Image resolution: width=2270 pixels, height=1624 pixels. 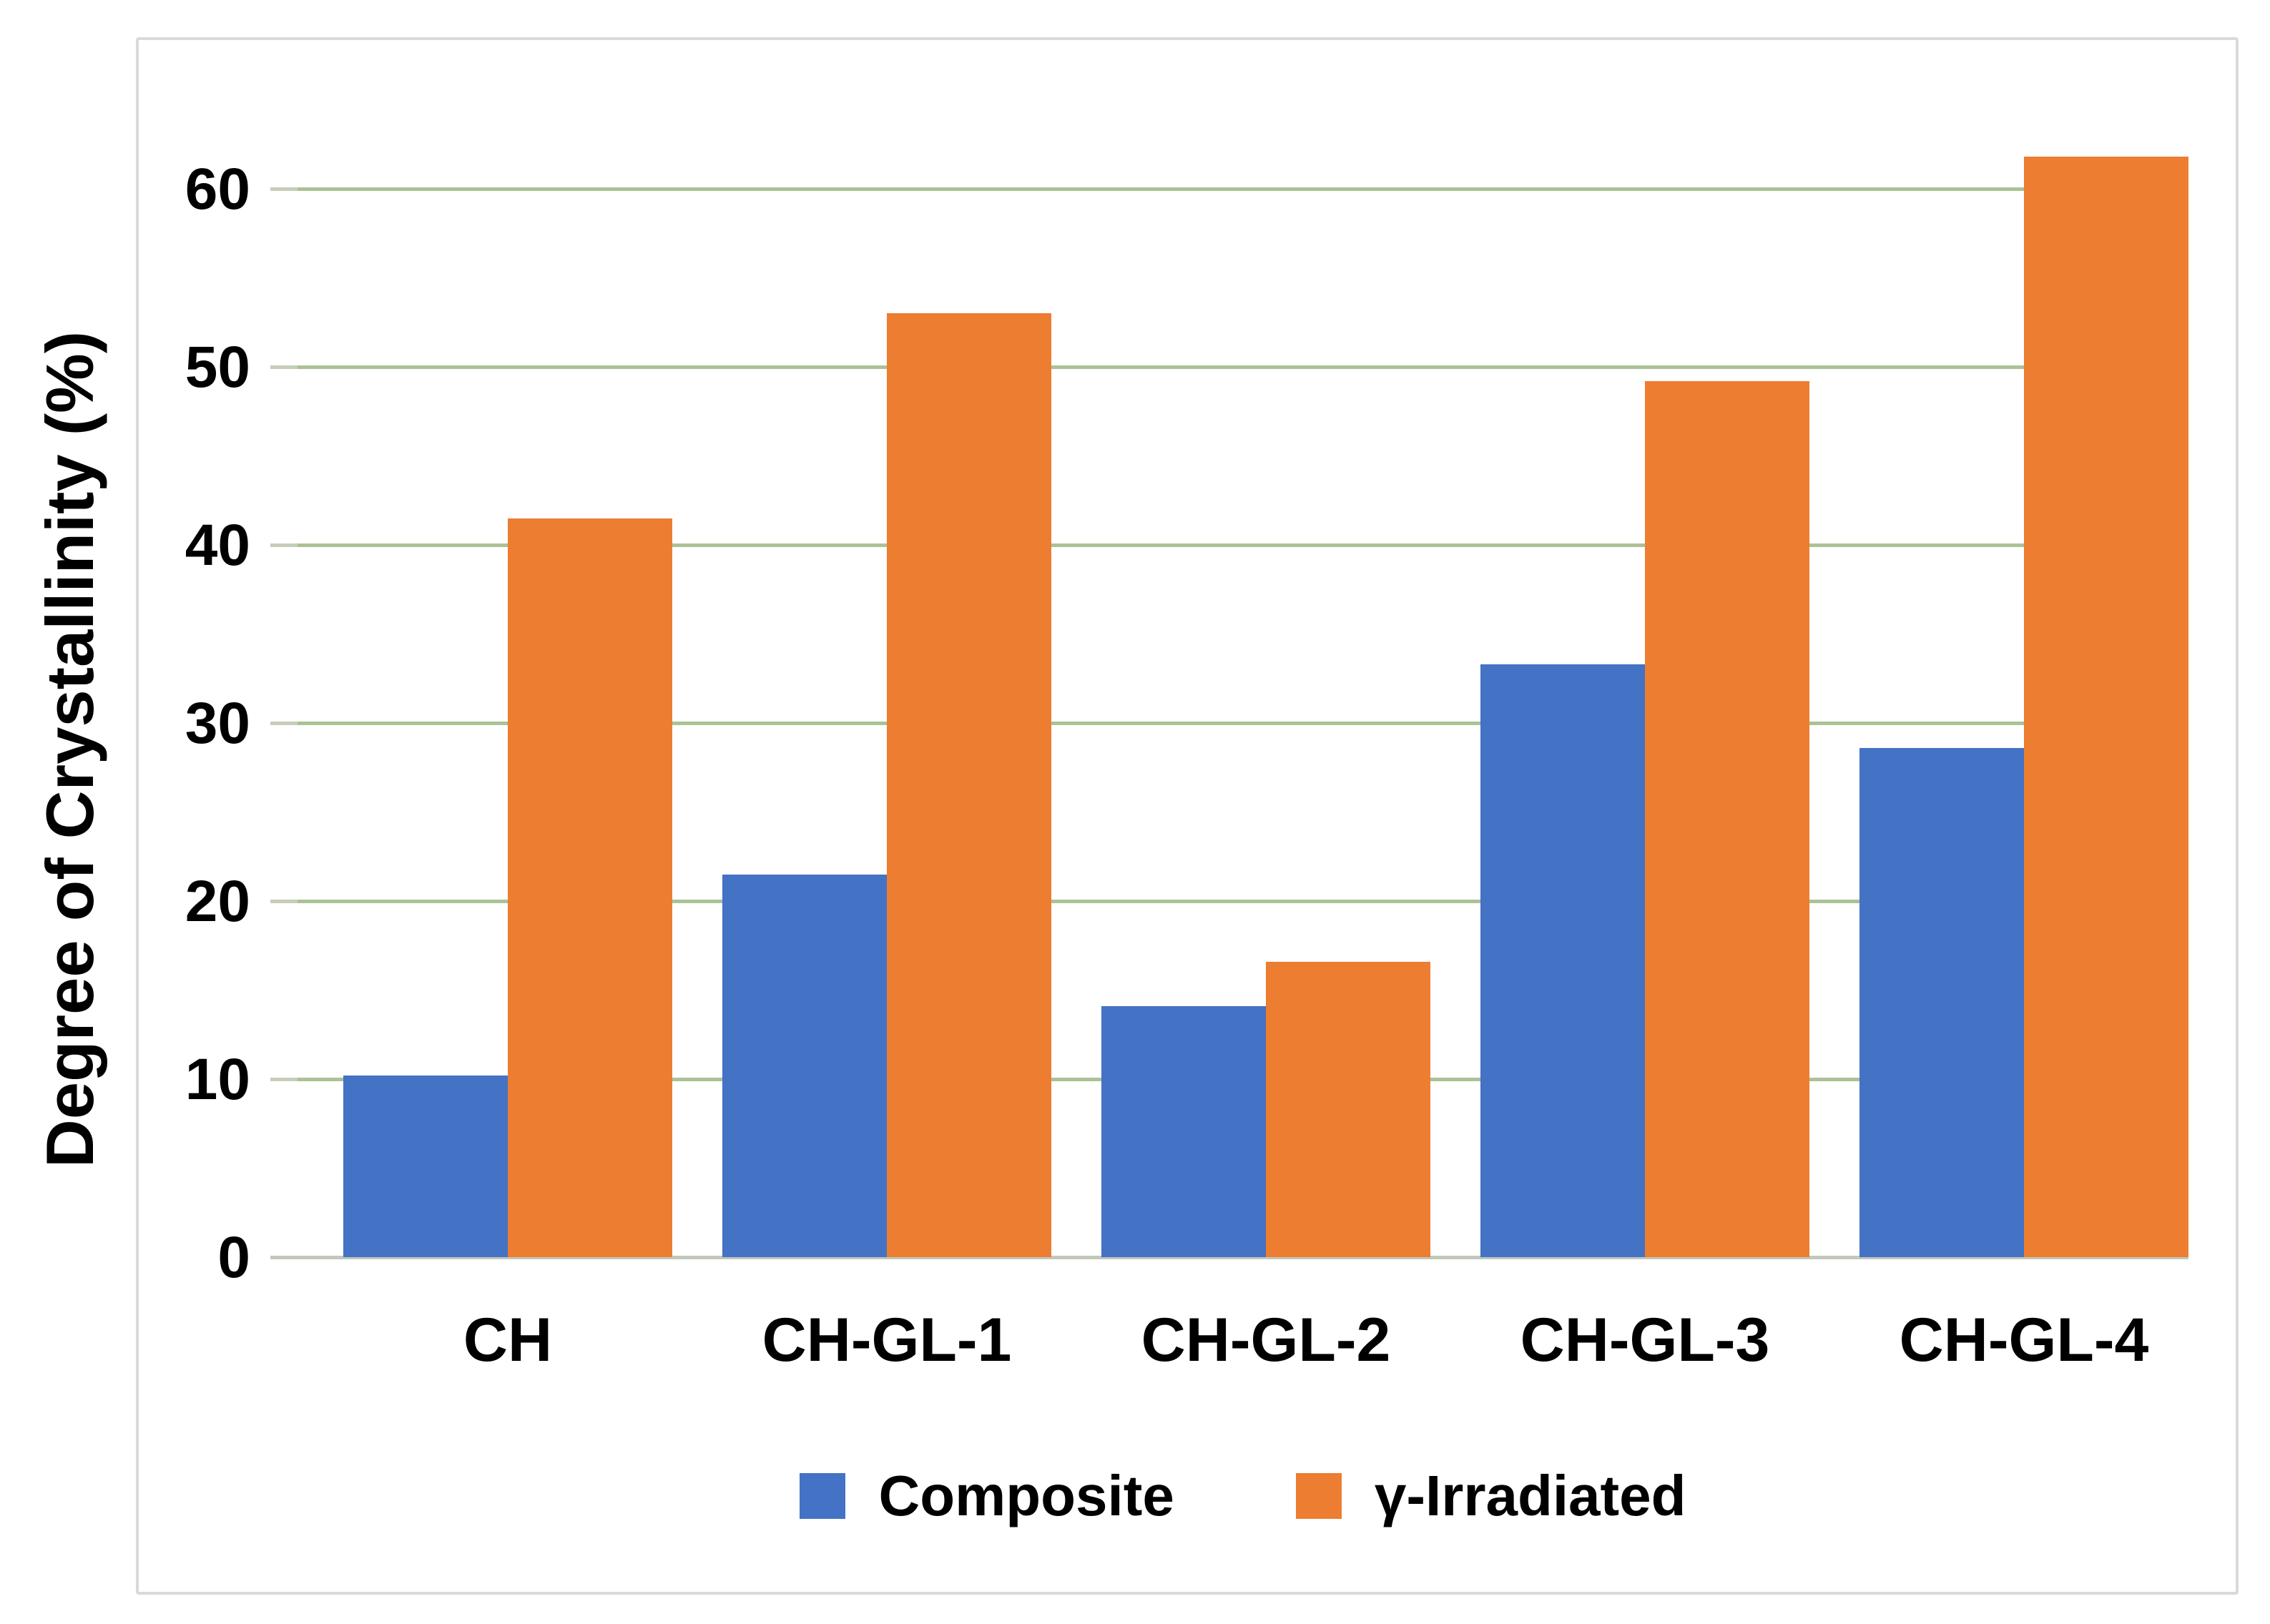 I want to click on legend-item-irradiated: γ-Irradiated, so click(x=1490, y=1495).